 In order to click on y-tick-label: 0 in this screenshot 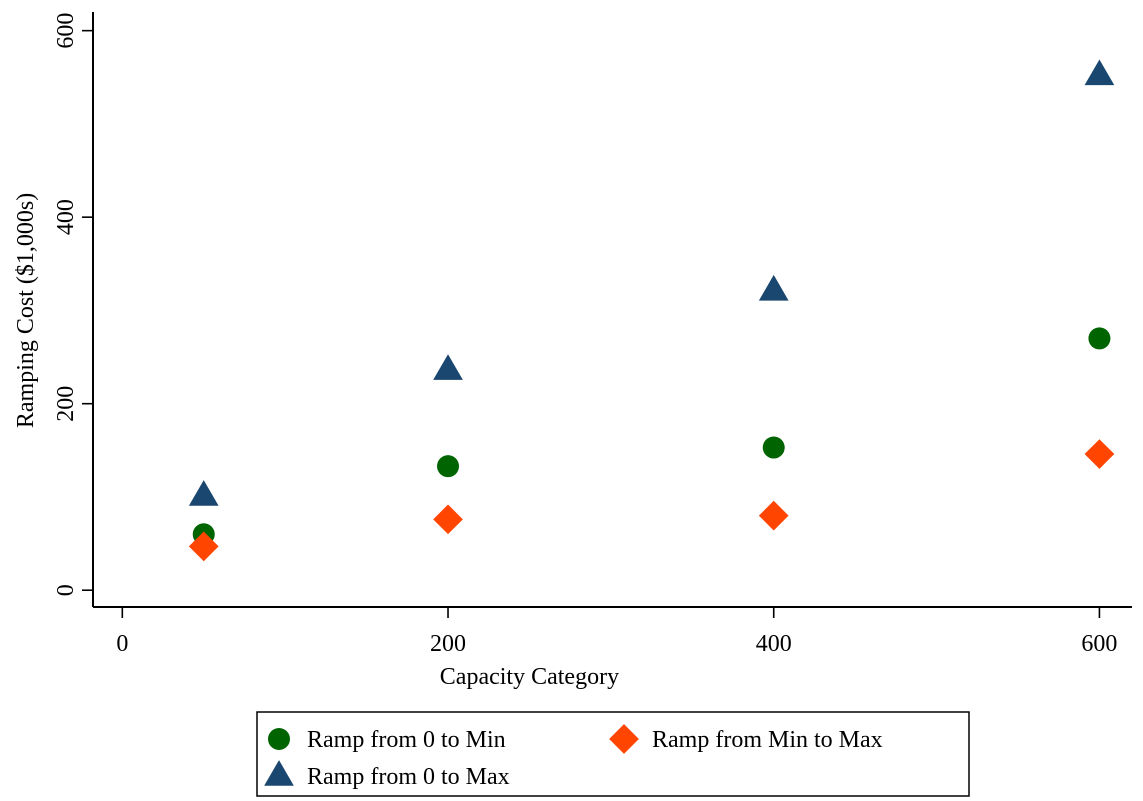, I will do `click(66, 590)`.